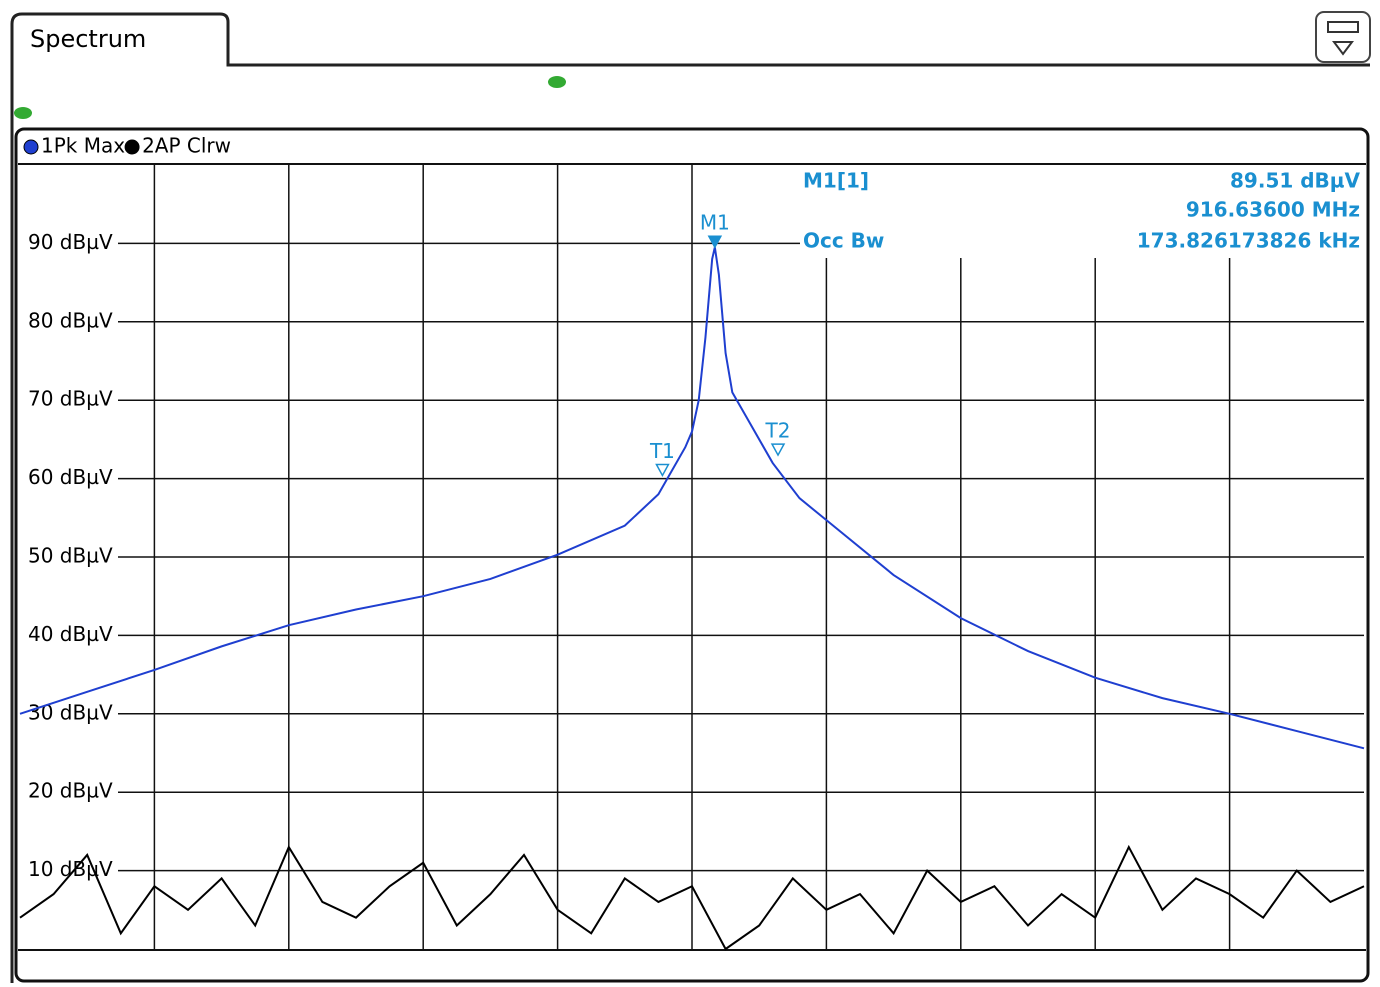 This screenshot has height=987, width=1380. I want to click on tab-title: Spectrum, so click(88, 39).